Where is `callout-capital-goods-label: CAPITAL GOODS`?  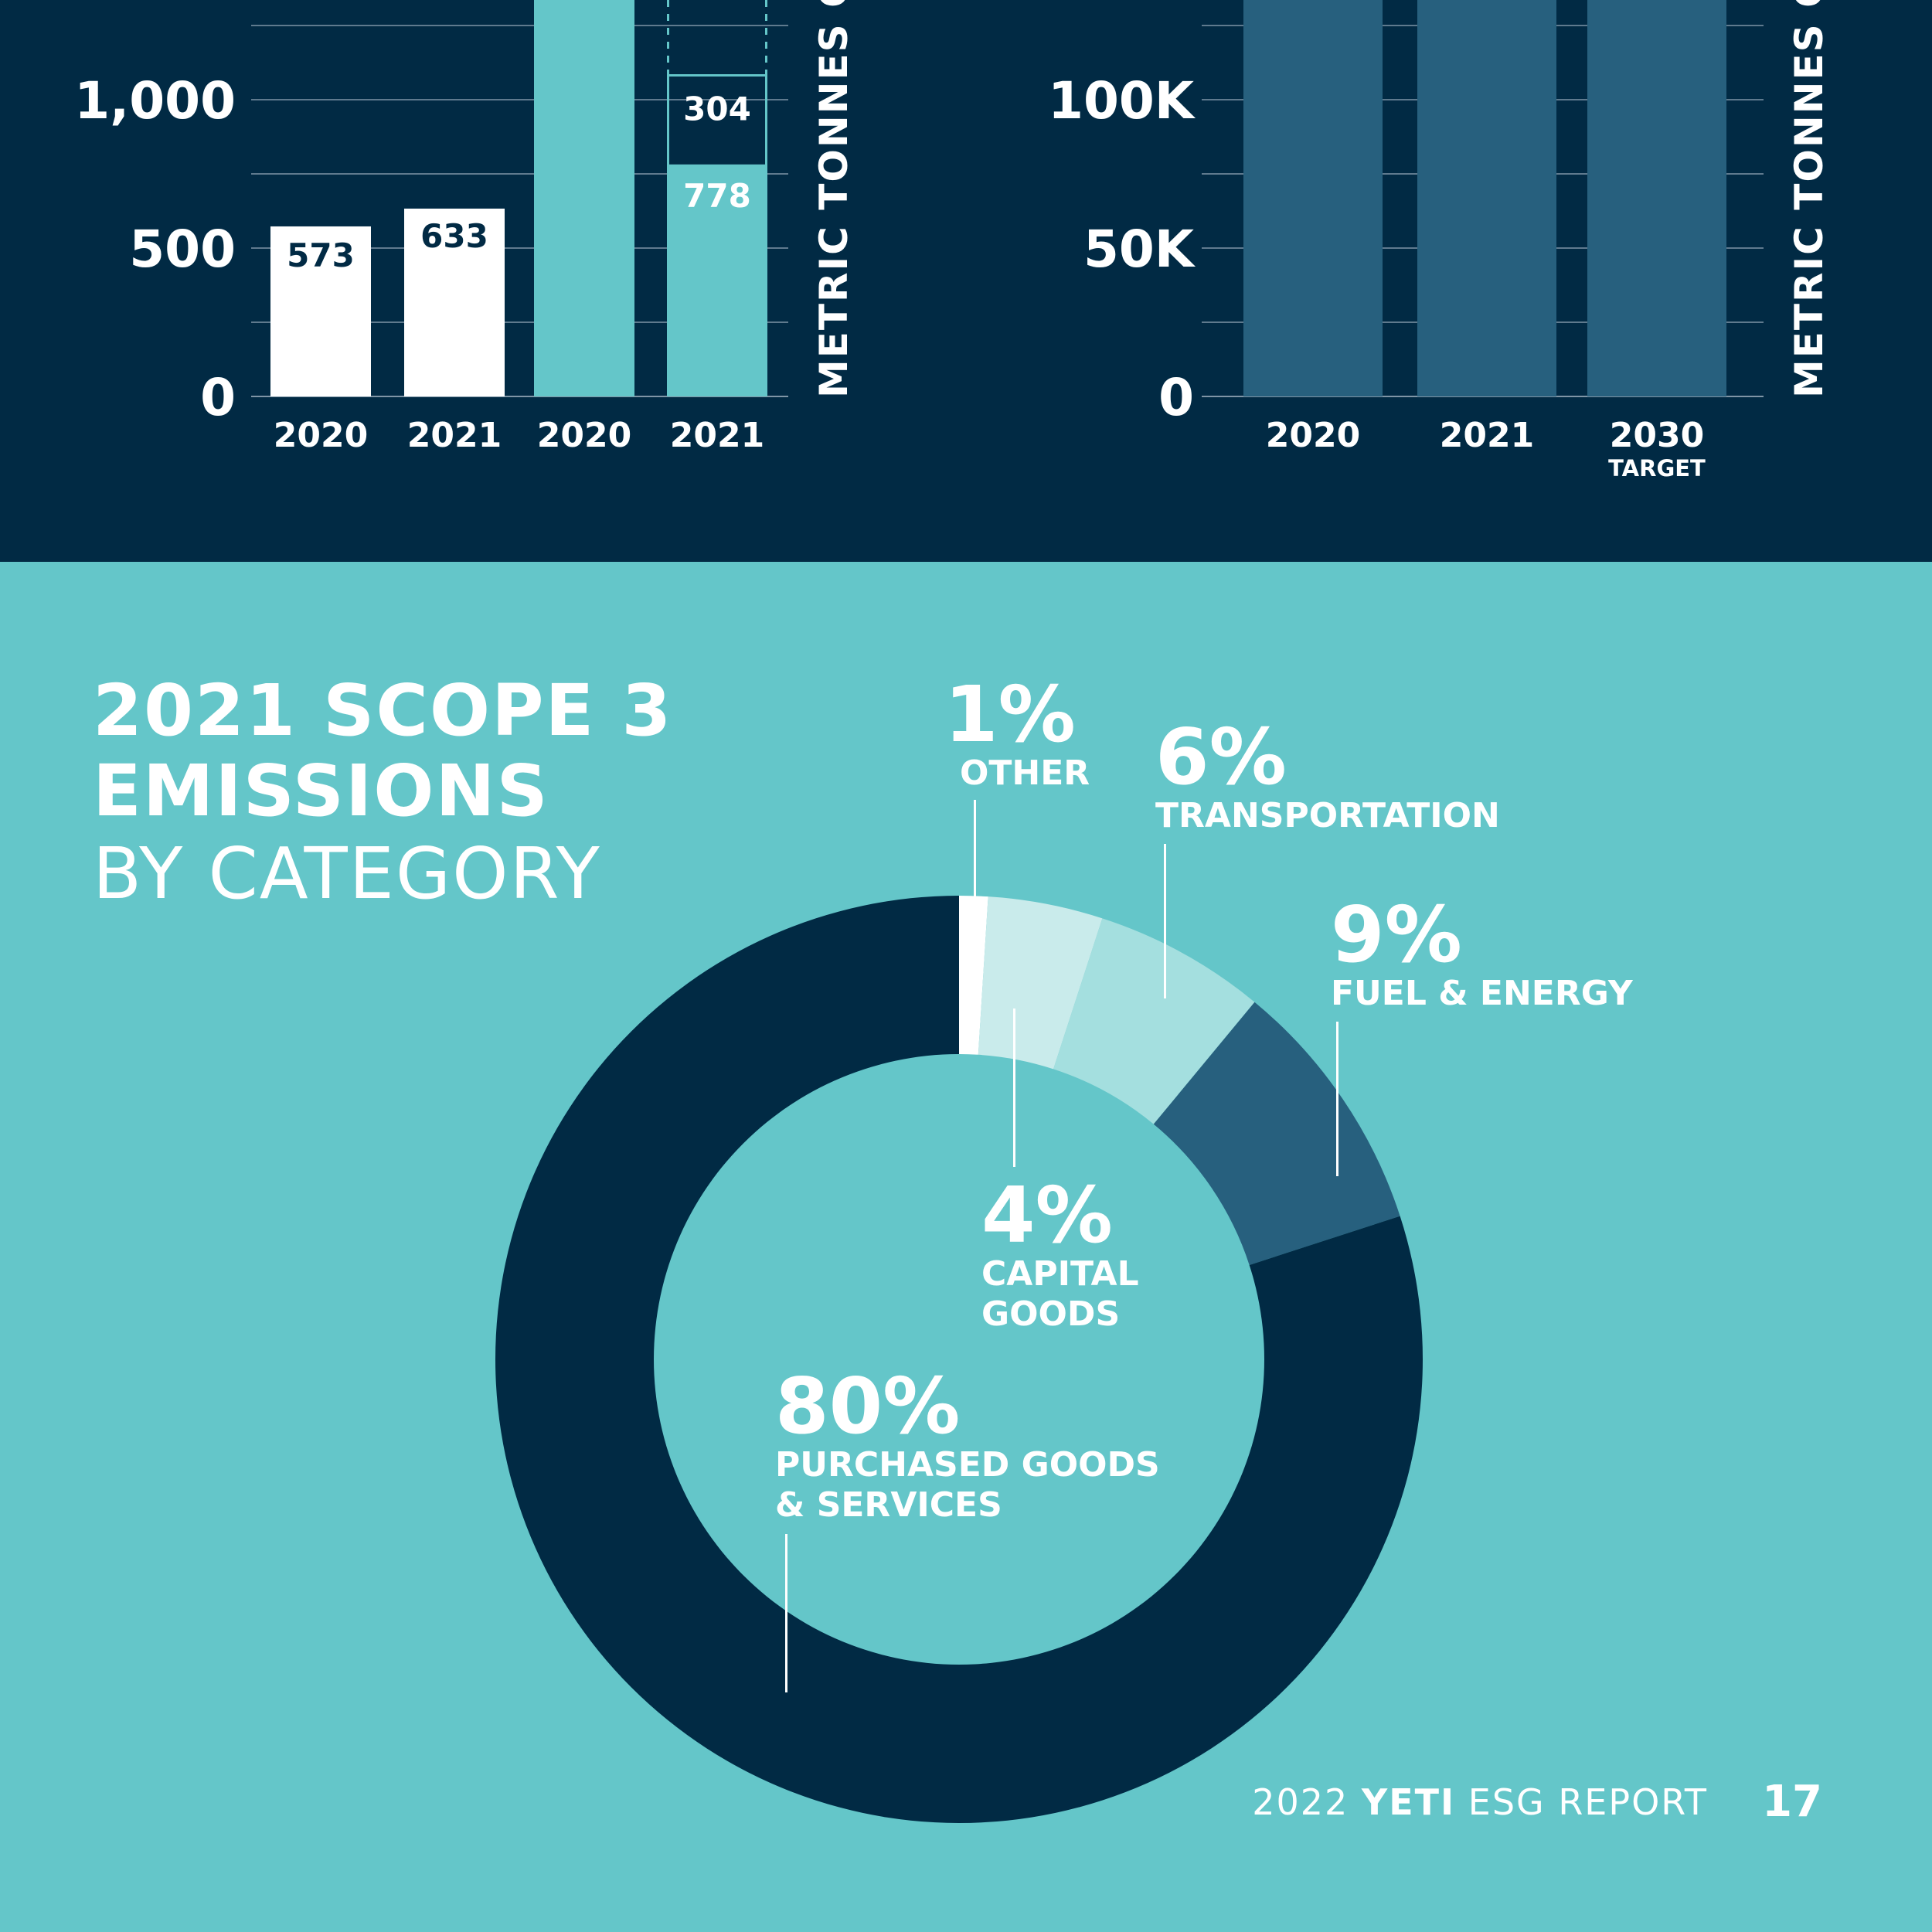
callout-capital-goods-label: CAPITAL GOODS is located at coordinates (1060, 1294).